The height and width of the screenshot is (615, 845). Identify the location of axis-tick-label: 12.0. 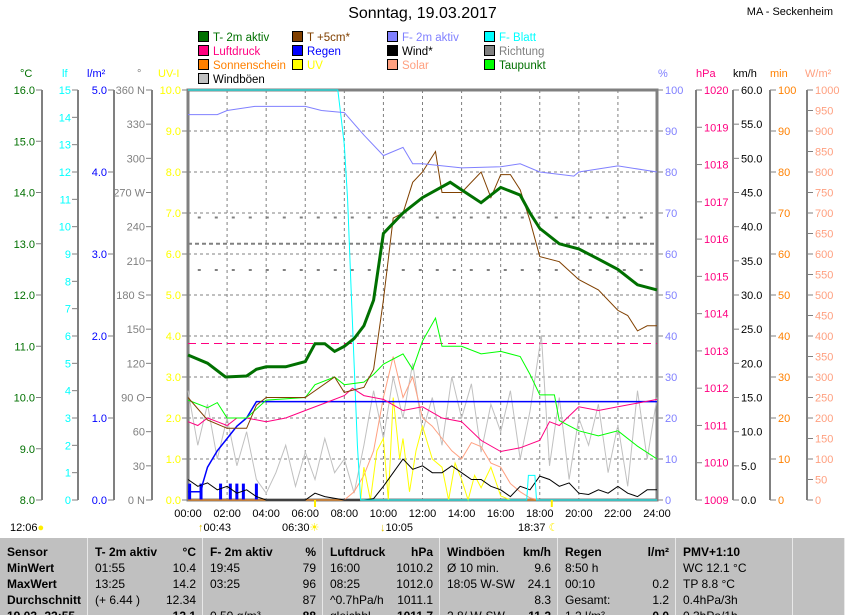
(24, 296).